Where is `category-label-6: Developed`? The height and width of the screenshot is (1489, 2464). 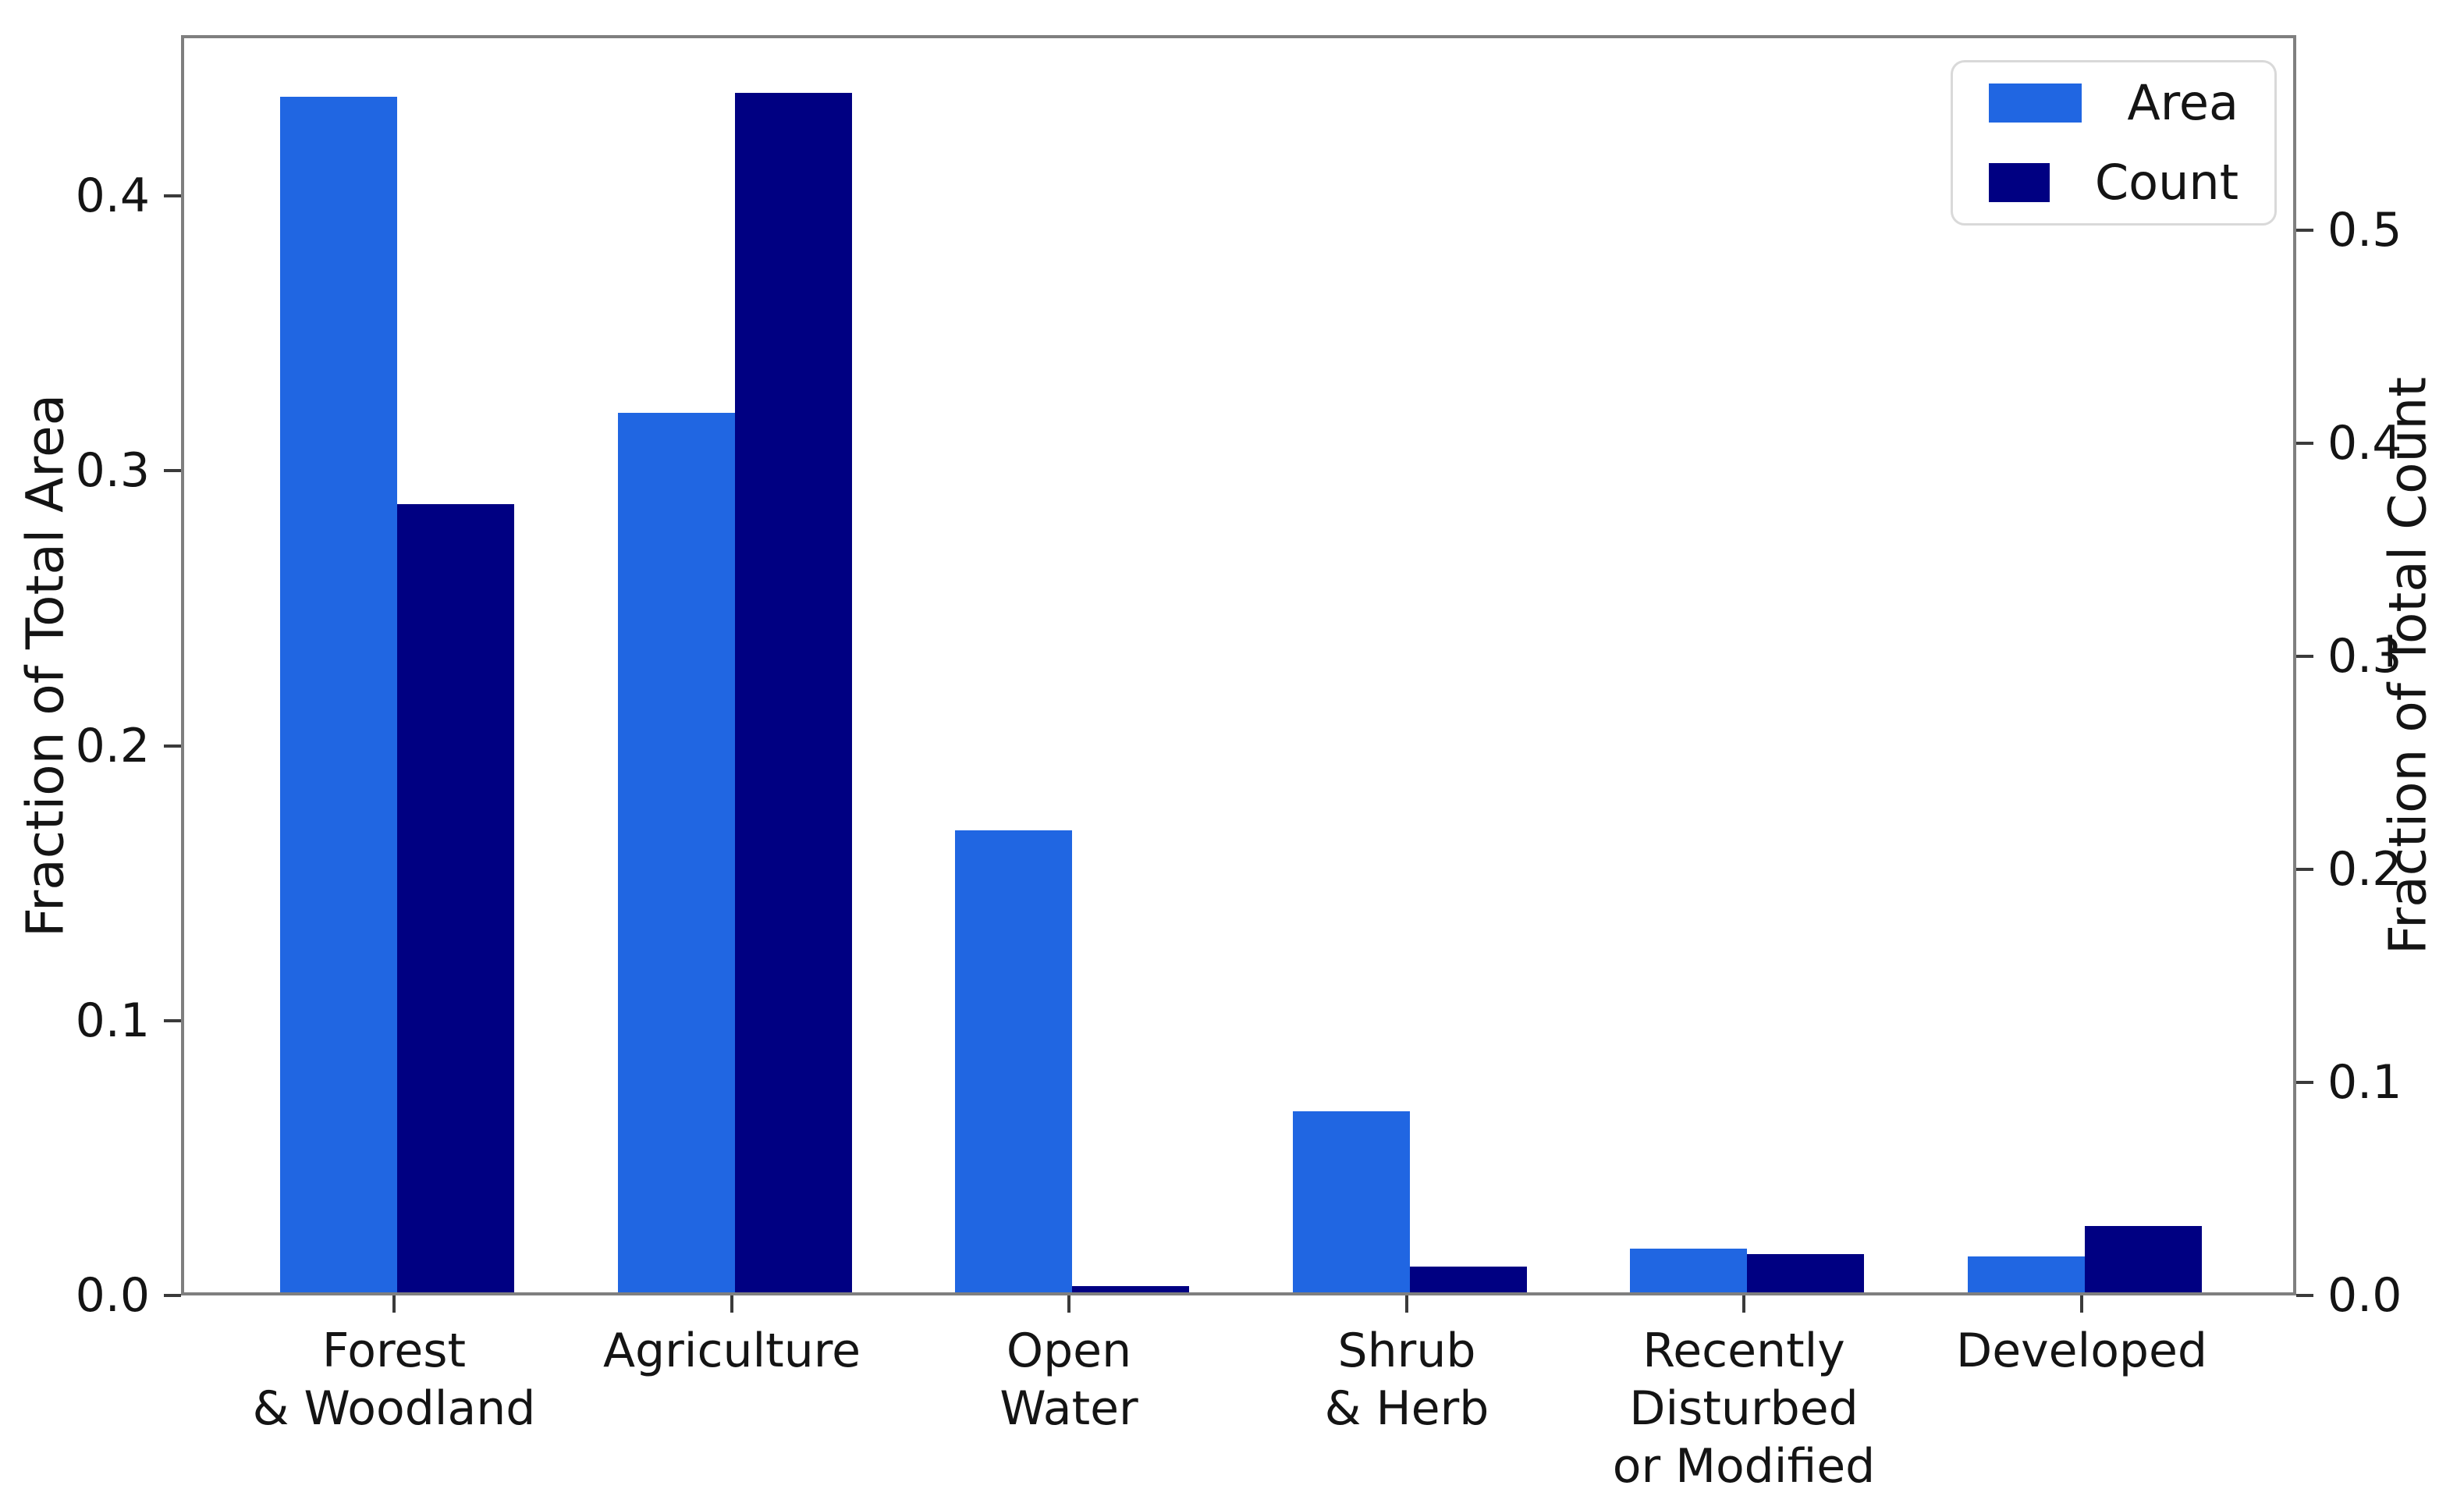 category-label-6: Developed is located at coordinates (2081, 1351).